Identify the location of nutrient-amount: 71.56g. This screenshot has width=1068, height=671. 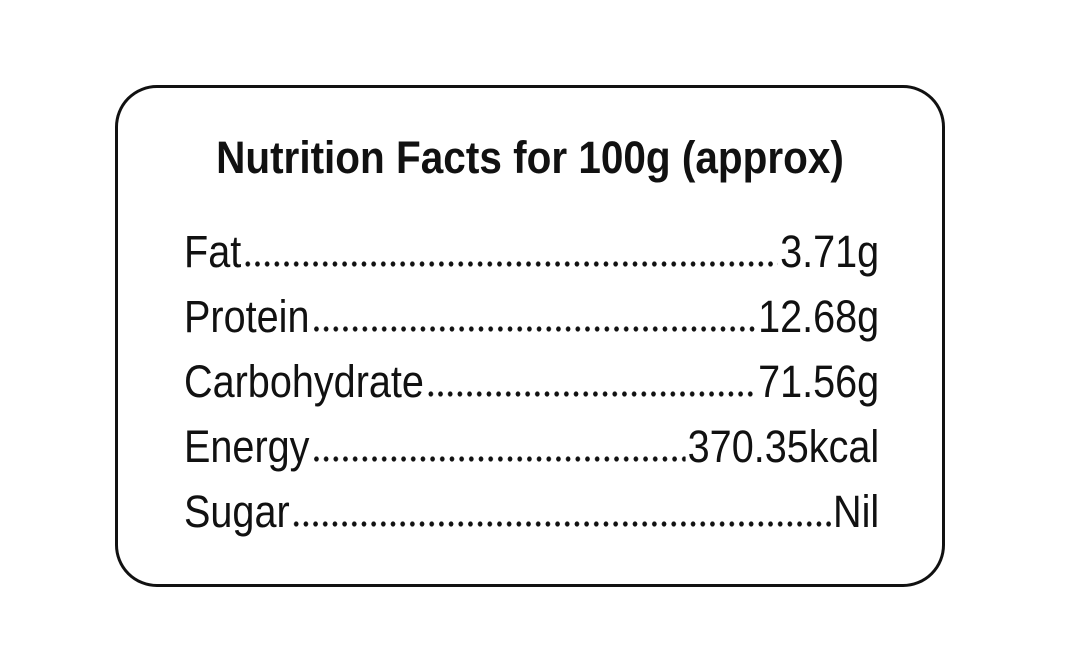
(819, 381).